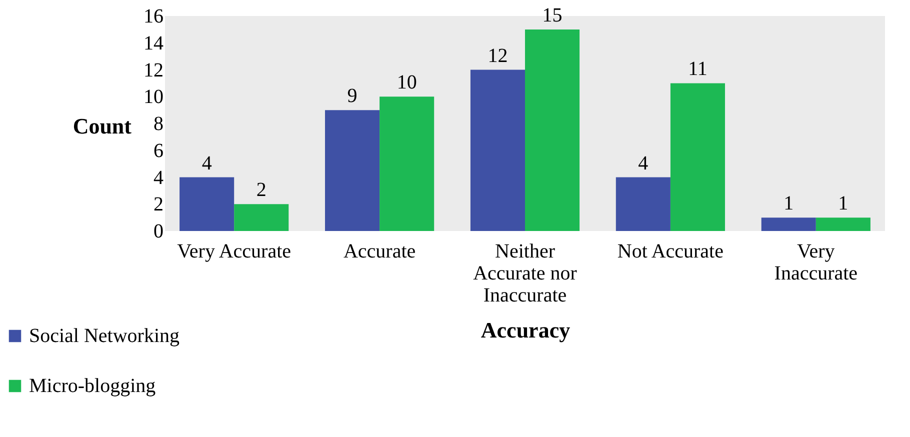 Image resolution: width=910 pixels, height=437 pixels. What do you see at coordinates (154, 17) in the screenshot?
I see `y-tick-label: 16` at bounding box center [154, 17].